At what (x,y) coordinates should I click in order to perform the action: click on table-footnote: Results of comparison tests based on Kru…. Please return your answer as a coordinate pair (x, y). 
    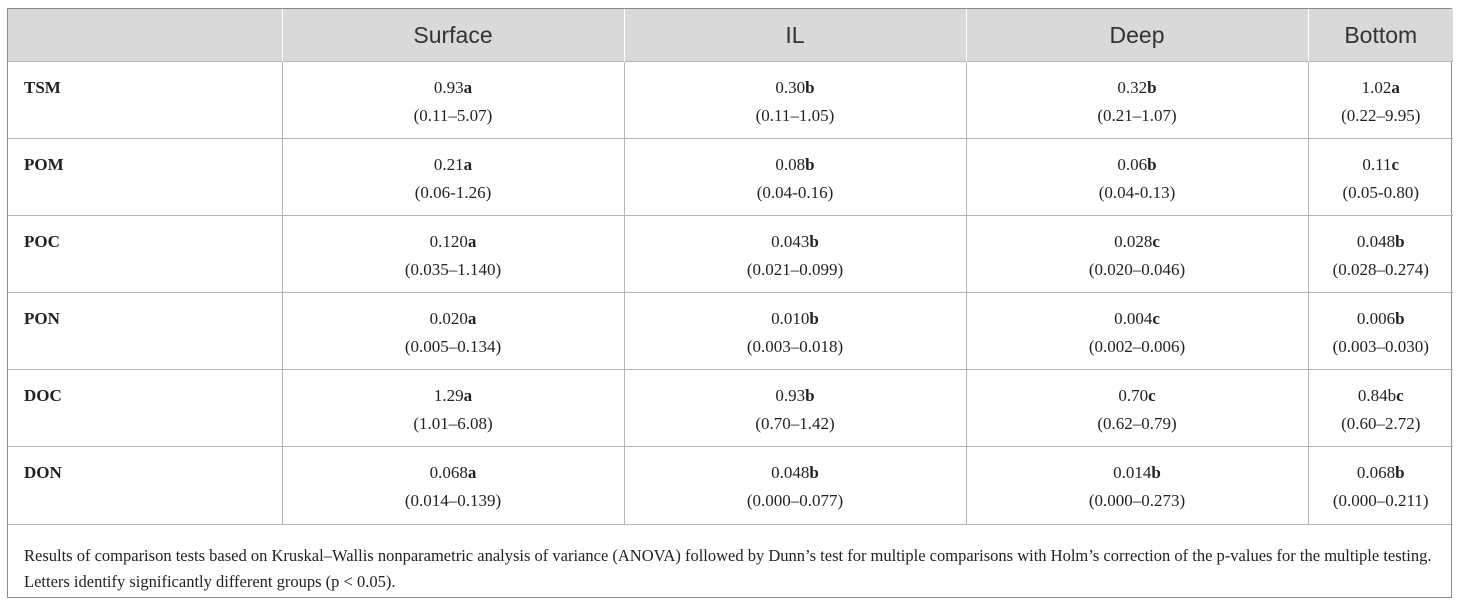
    Looking at the image, I should click on (729, 559).